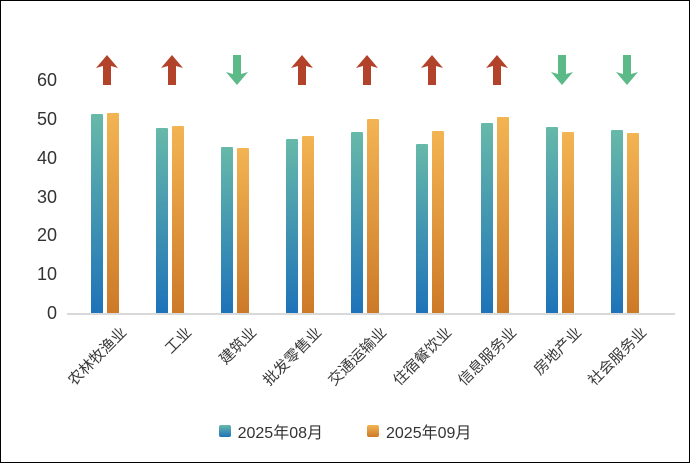 The image size is (690, 463). I want to click on x-axis-label: 批发零售业, so click(293, 357).